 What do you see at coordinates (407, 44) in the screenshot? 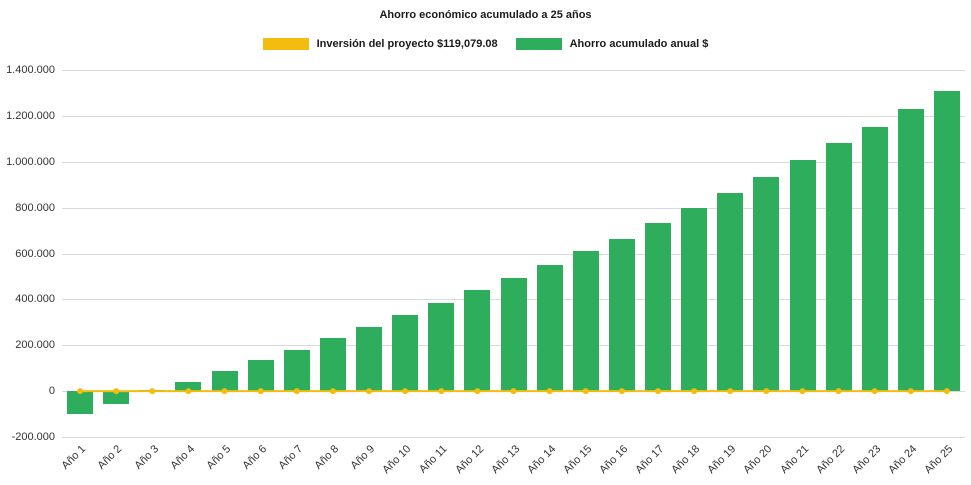
I see `legend-label-investment: Inversión del proyecto $119,079.08` at bounding box center [407, 44].